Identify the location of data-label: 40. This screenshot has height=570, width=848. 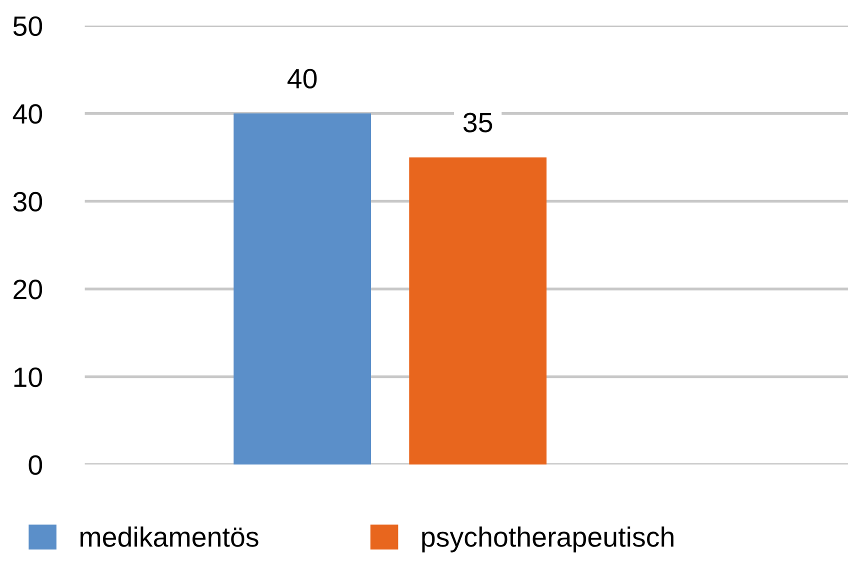
(302, 78).